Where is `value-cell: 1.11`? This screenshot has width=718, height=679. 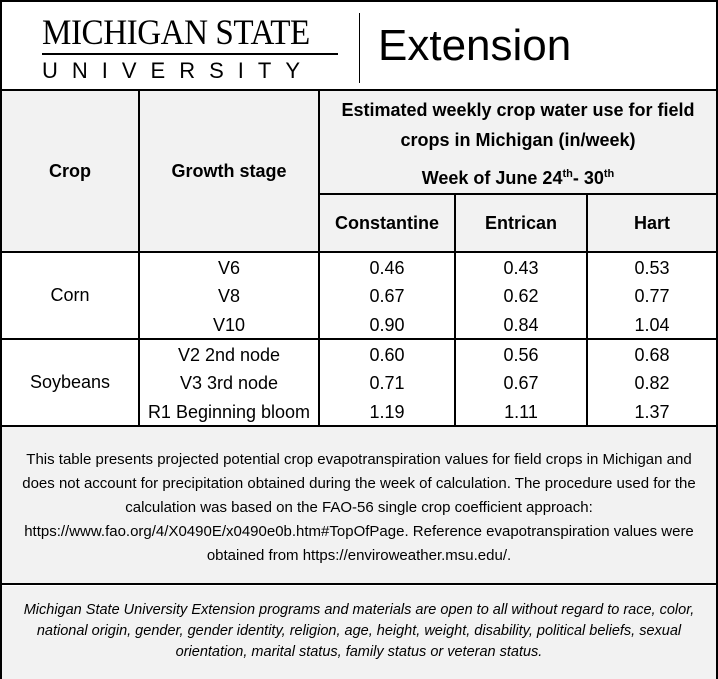
value-cell: 1.11 is located at coordinates (521, 412).